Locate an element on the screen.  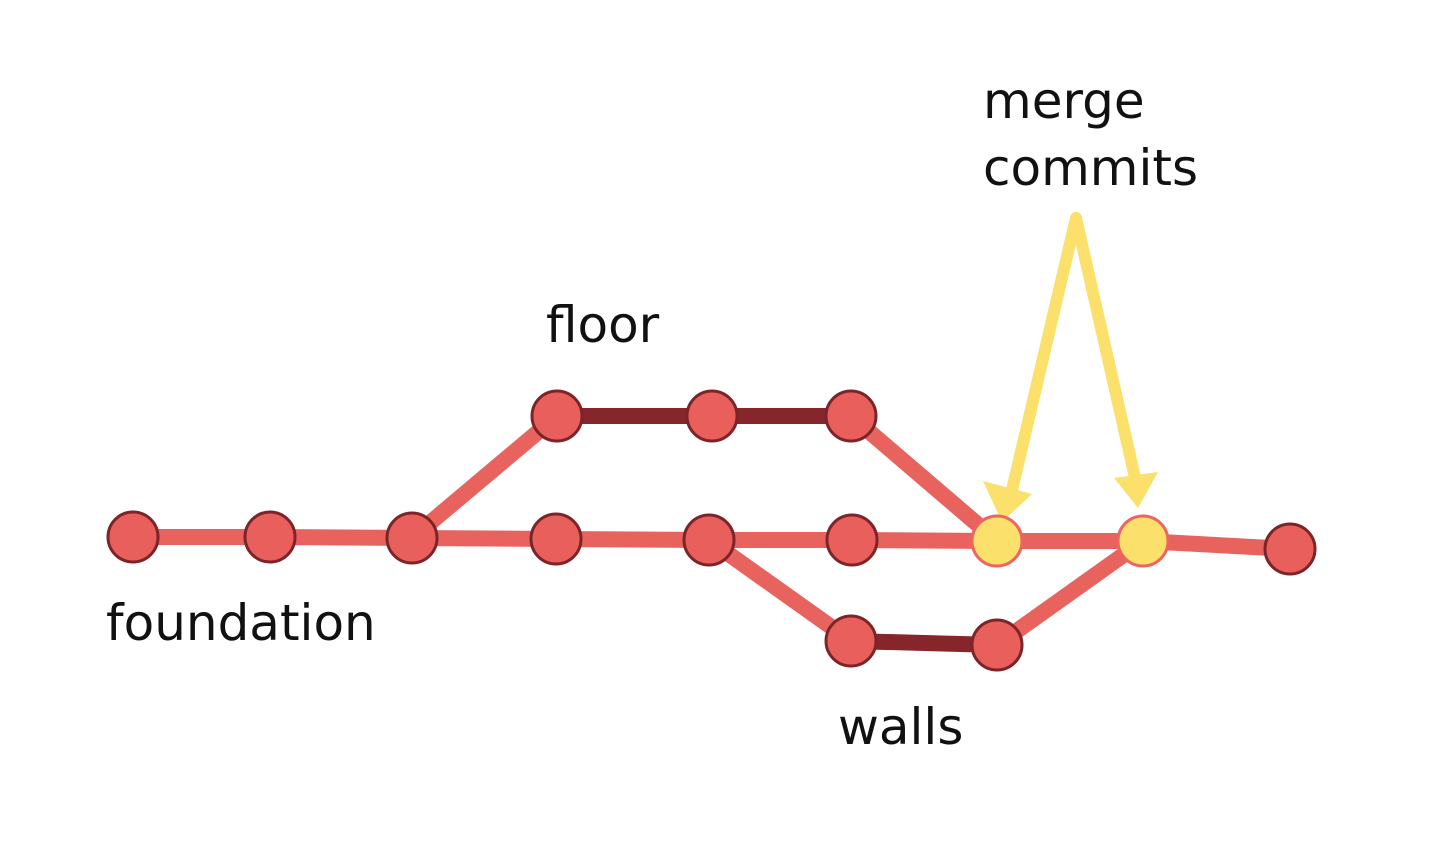
merge-arrow-left-head is located at coordinates (1007, 501).